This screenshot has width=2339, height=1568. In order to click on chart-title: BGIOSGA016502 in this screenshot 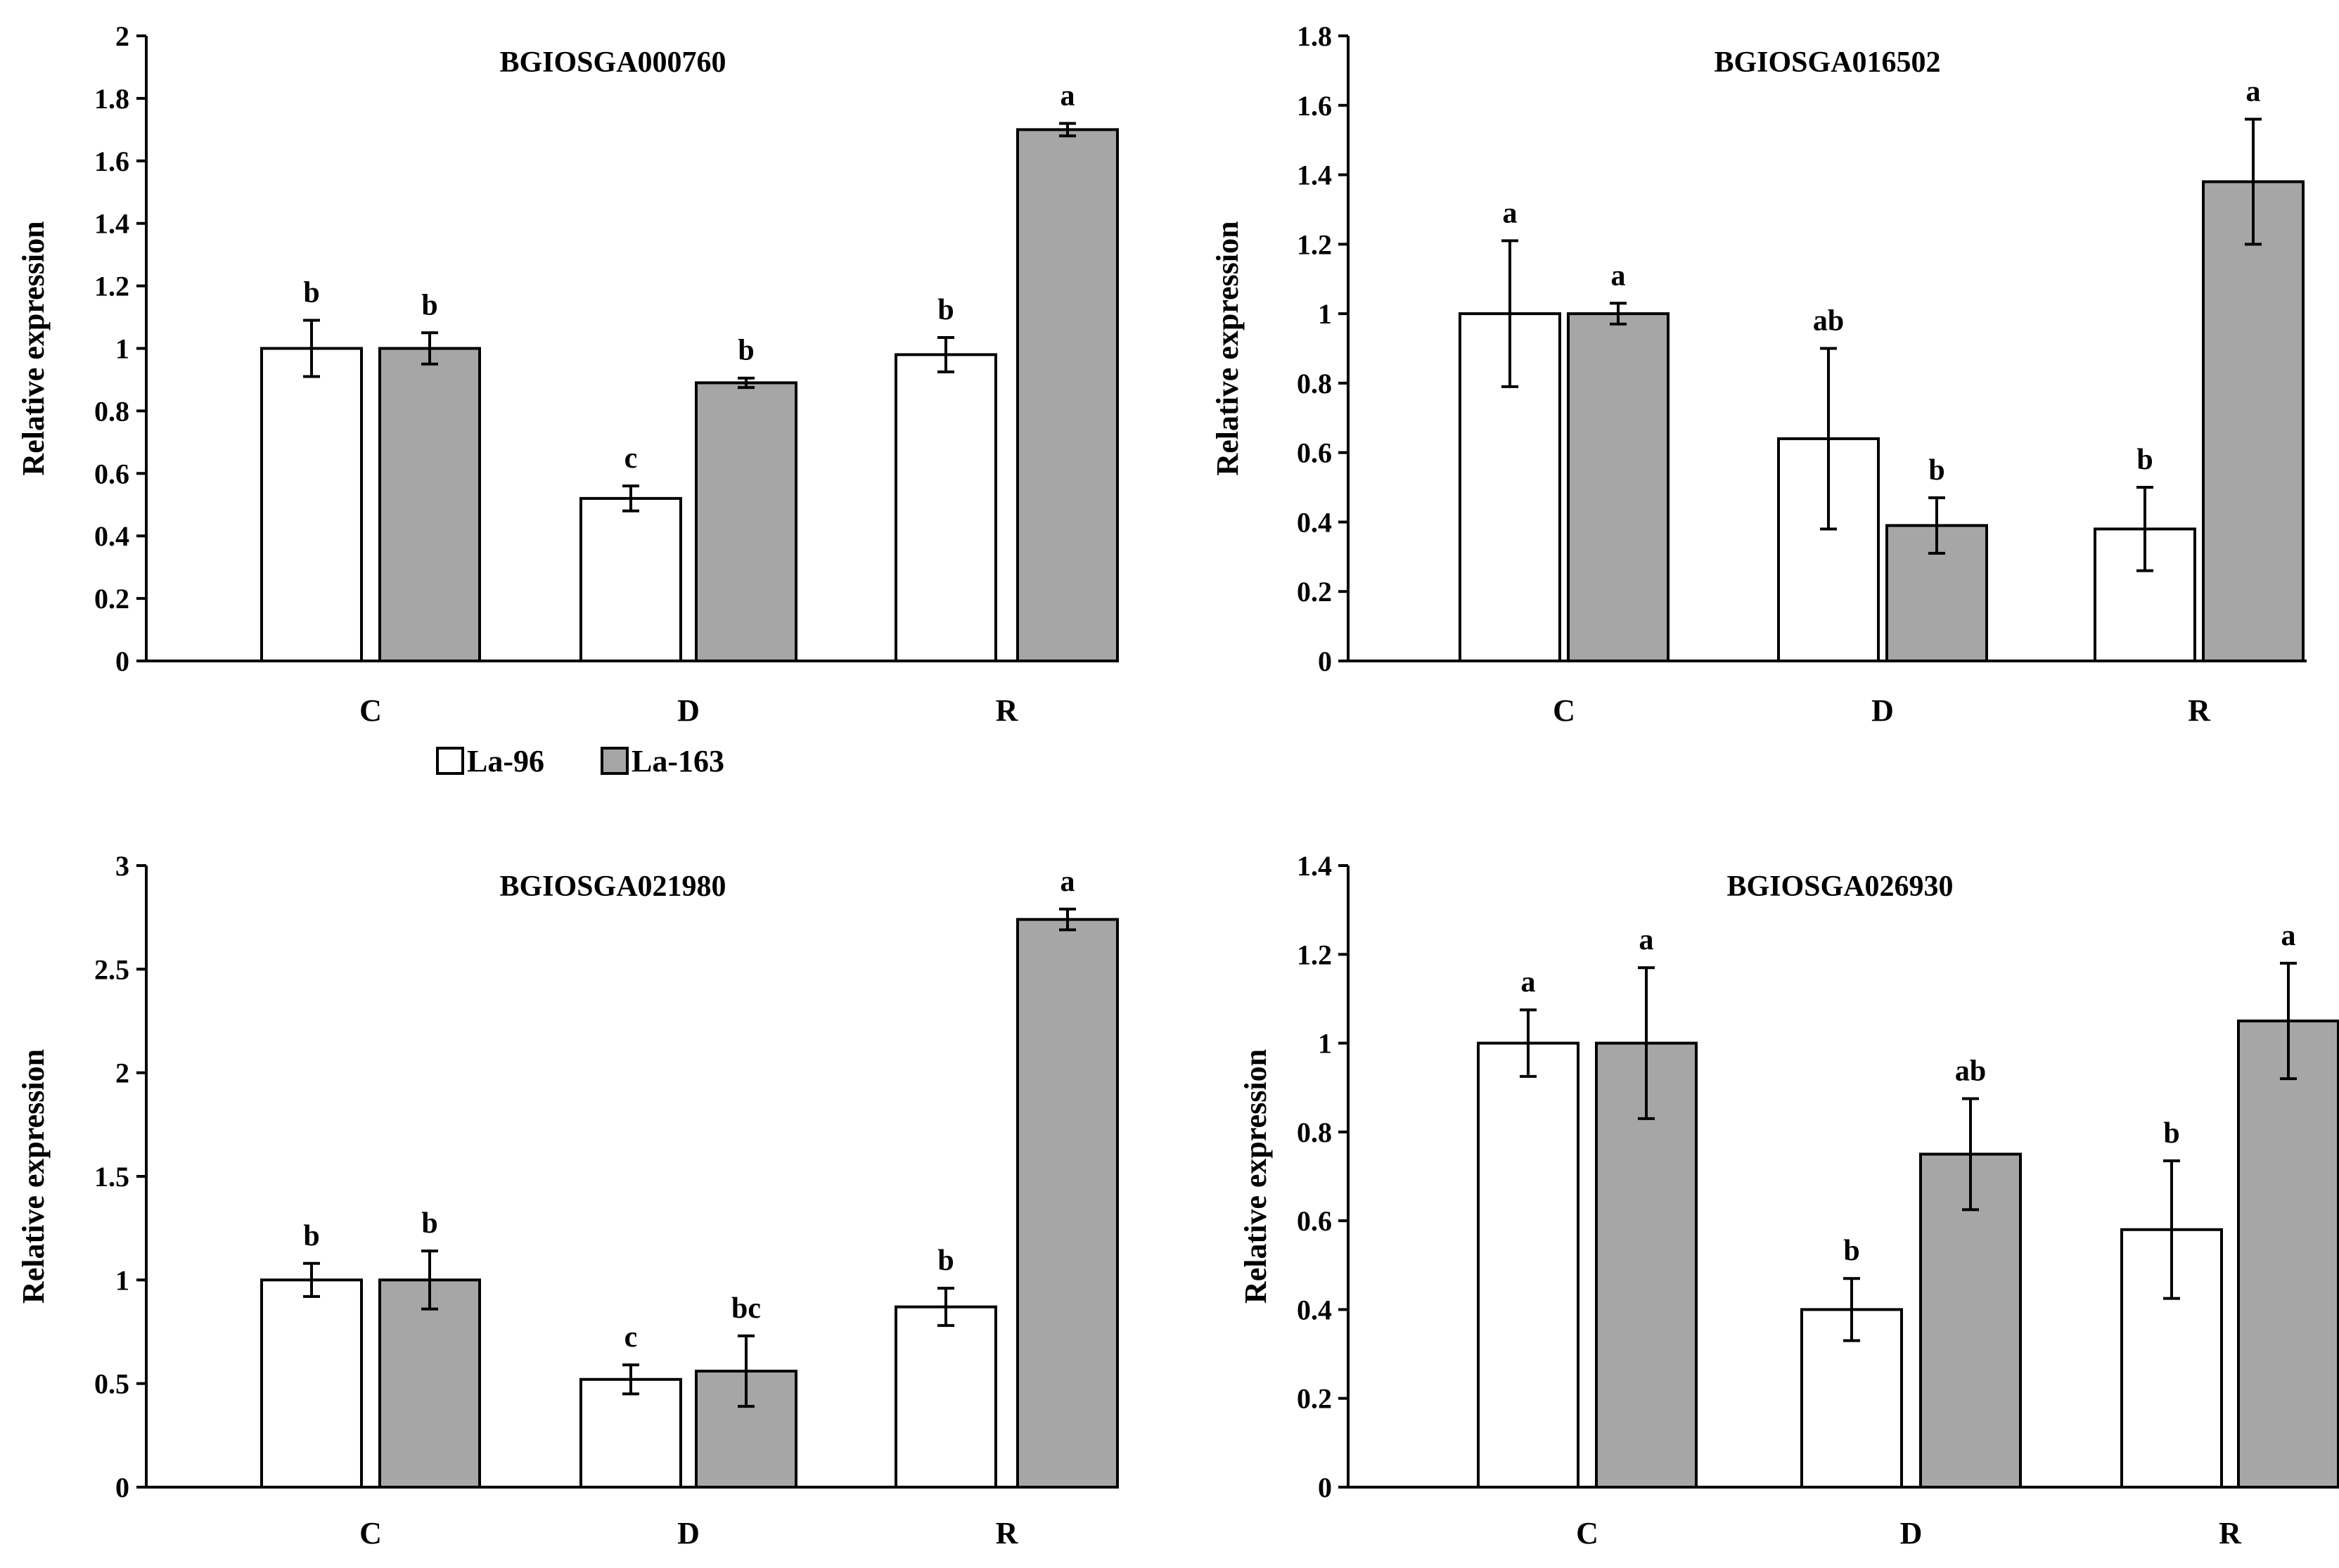, I will do `click(1827, 62)`.